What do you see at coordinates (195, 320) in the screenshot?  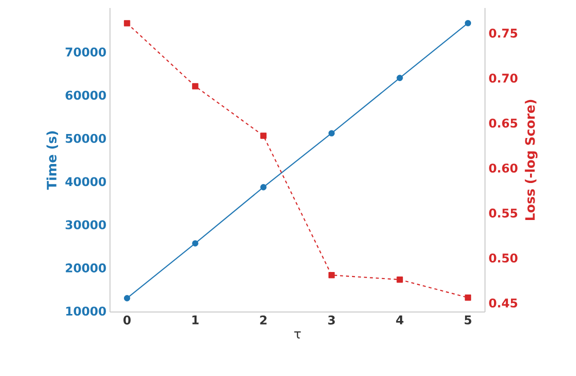 I see `x-tick-label: 1` at bounding box center [195, 320].